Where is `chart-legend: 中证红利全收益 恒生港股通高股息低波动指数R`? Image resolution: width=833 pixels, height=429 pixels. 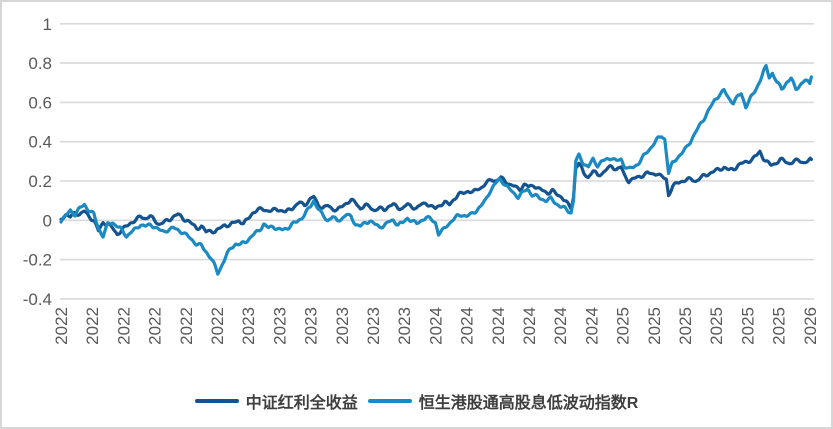 chart-legend: 中证红利全收益 恒生港股通高股息低波动指数R is located at coordinates (416, 401).